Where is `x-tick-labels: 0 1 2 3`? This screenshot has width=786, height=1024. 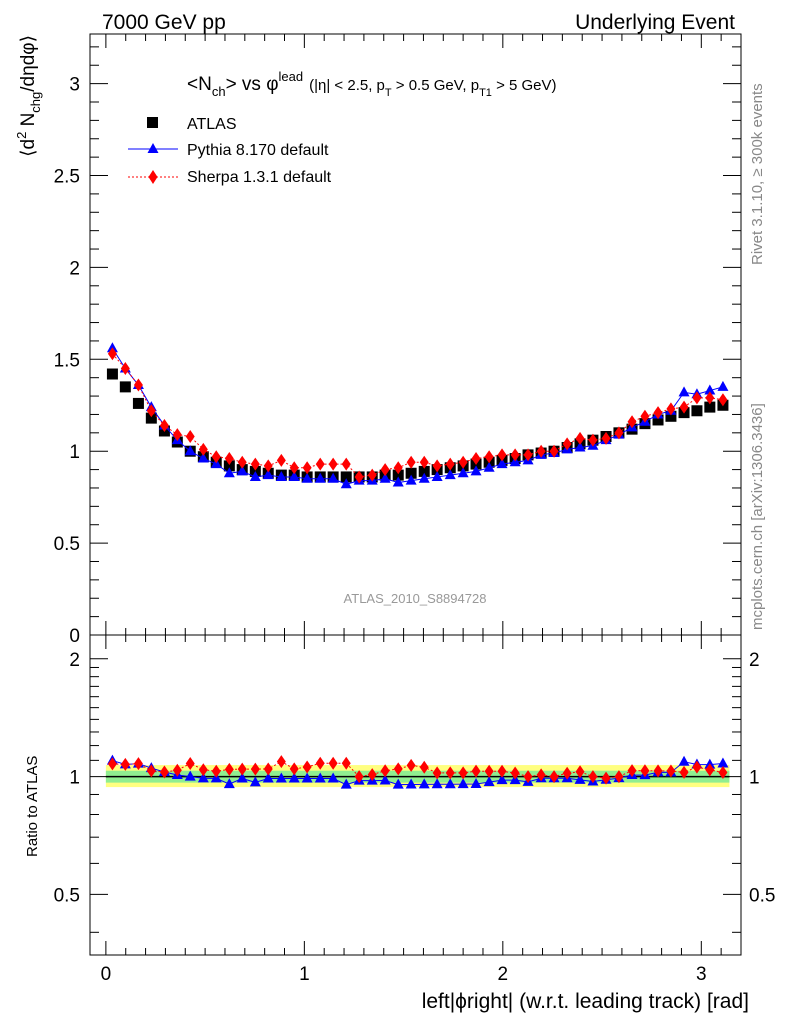 x-tick-labels: 0 1 2 3 is located at coordinates (404, 974).